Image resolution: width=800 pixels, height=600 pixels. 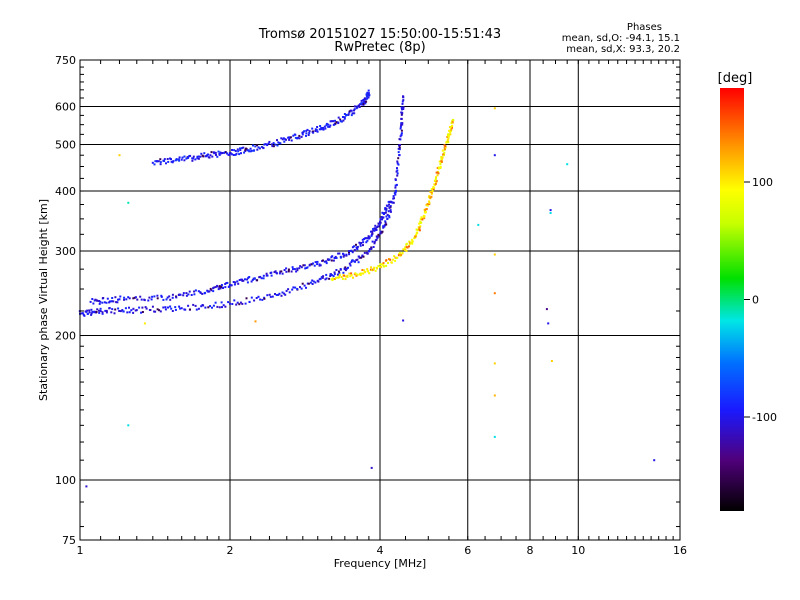 What do you see at coordinates (65, 145) in the screenshot?
I see `y-tick-label: 500` at bounding box center [65, 145].